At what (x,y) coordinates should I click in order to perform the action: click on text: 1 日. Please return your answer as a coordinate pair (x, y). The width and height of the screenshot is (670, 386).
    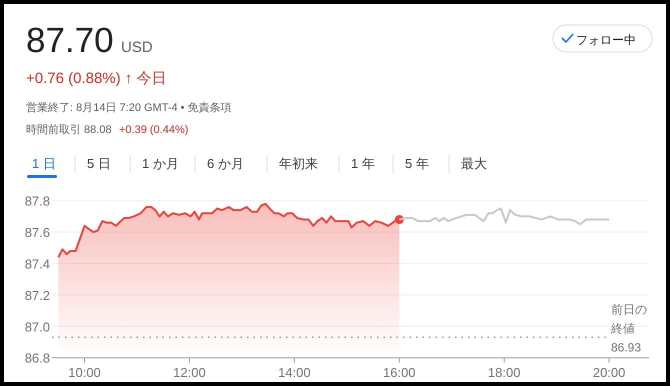
    Looking at the image, I should click on (44, 163).